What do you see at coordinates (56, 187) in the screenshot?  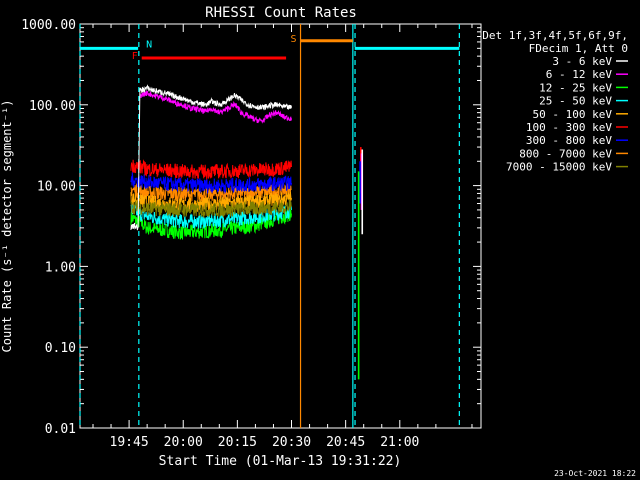 I see `y-tick-label: 10.00` at bounding box center [56, 187].